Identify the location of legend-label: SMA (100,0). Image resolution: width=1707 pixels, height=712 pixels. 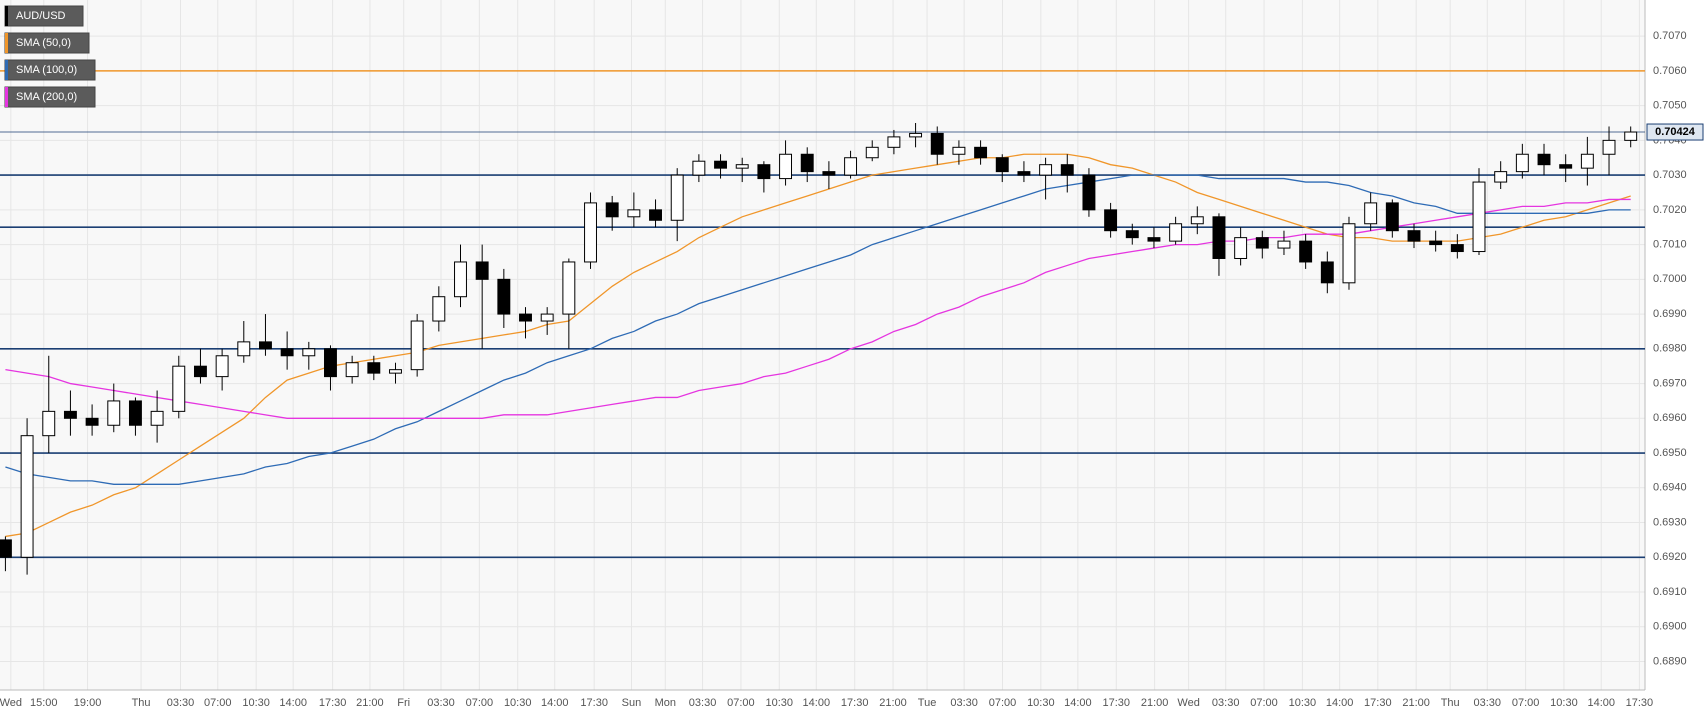
(46, 70).